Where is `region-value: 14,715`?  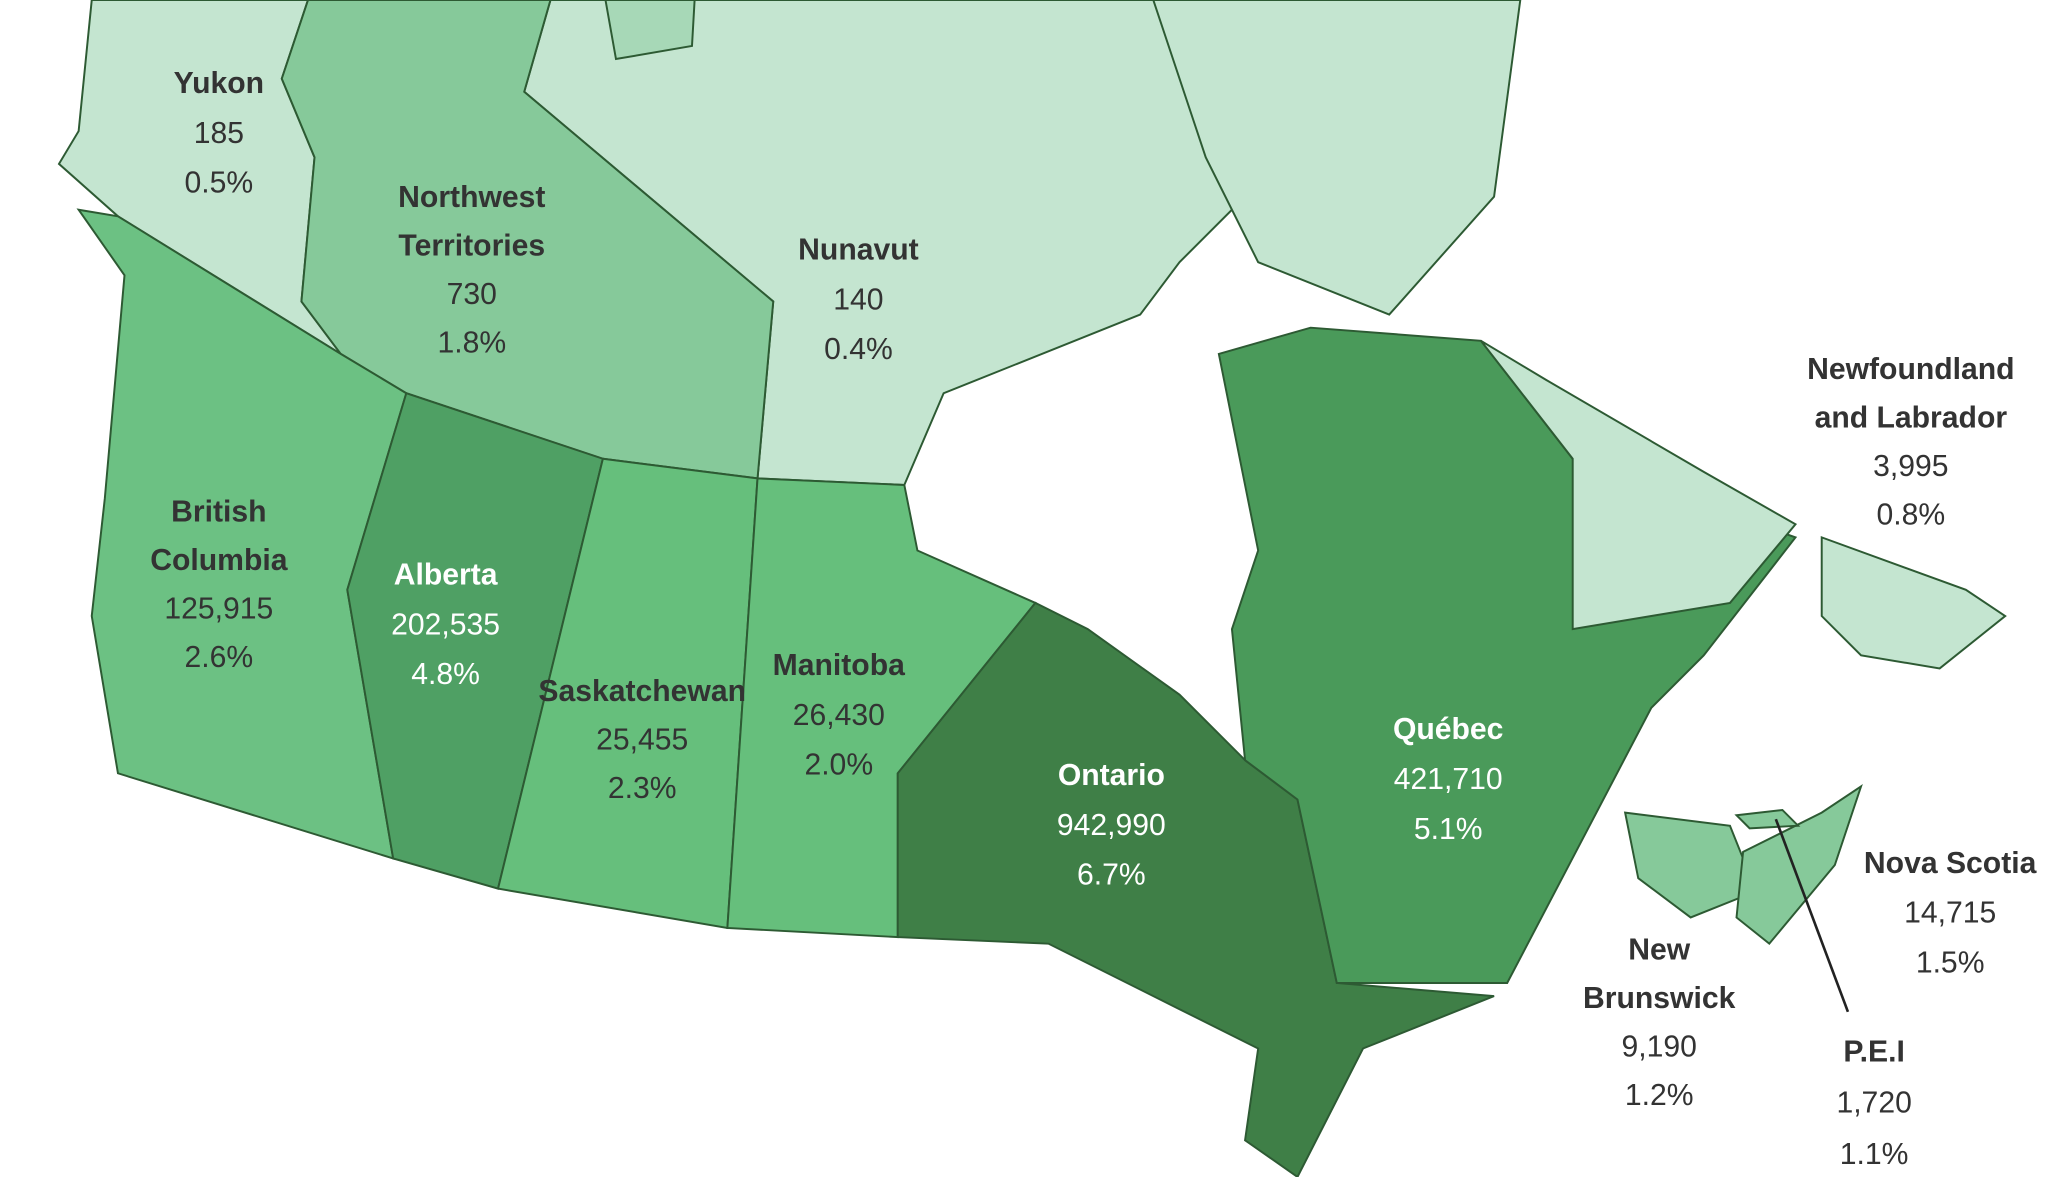
region-value: 14,715 is located at coordinates (1950, 913).